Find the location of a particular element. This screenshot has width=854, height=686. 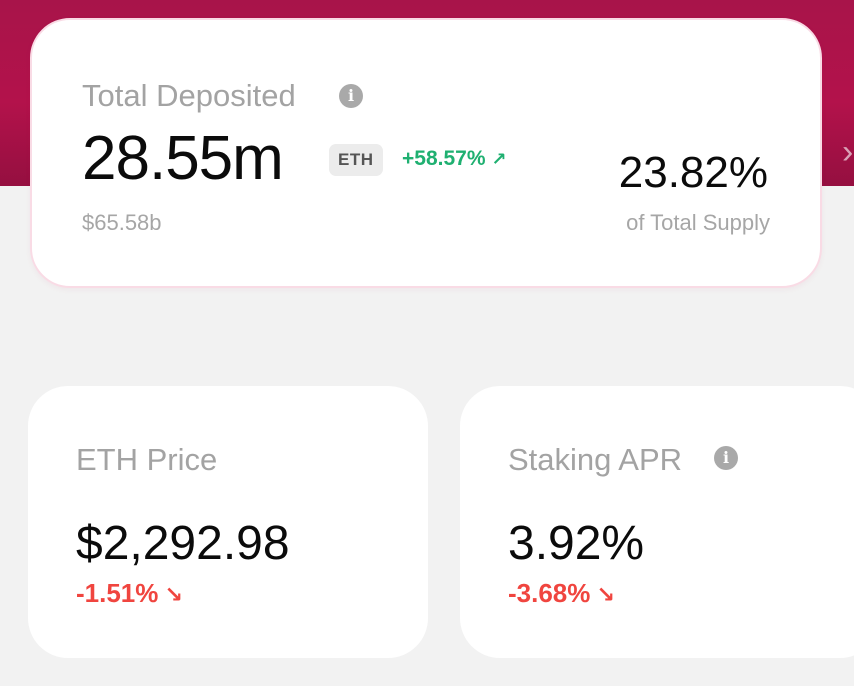

eth-price-value: $2,292.98 is located at coordinates (183, 543).